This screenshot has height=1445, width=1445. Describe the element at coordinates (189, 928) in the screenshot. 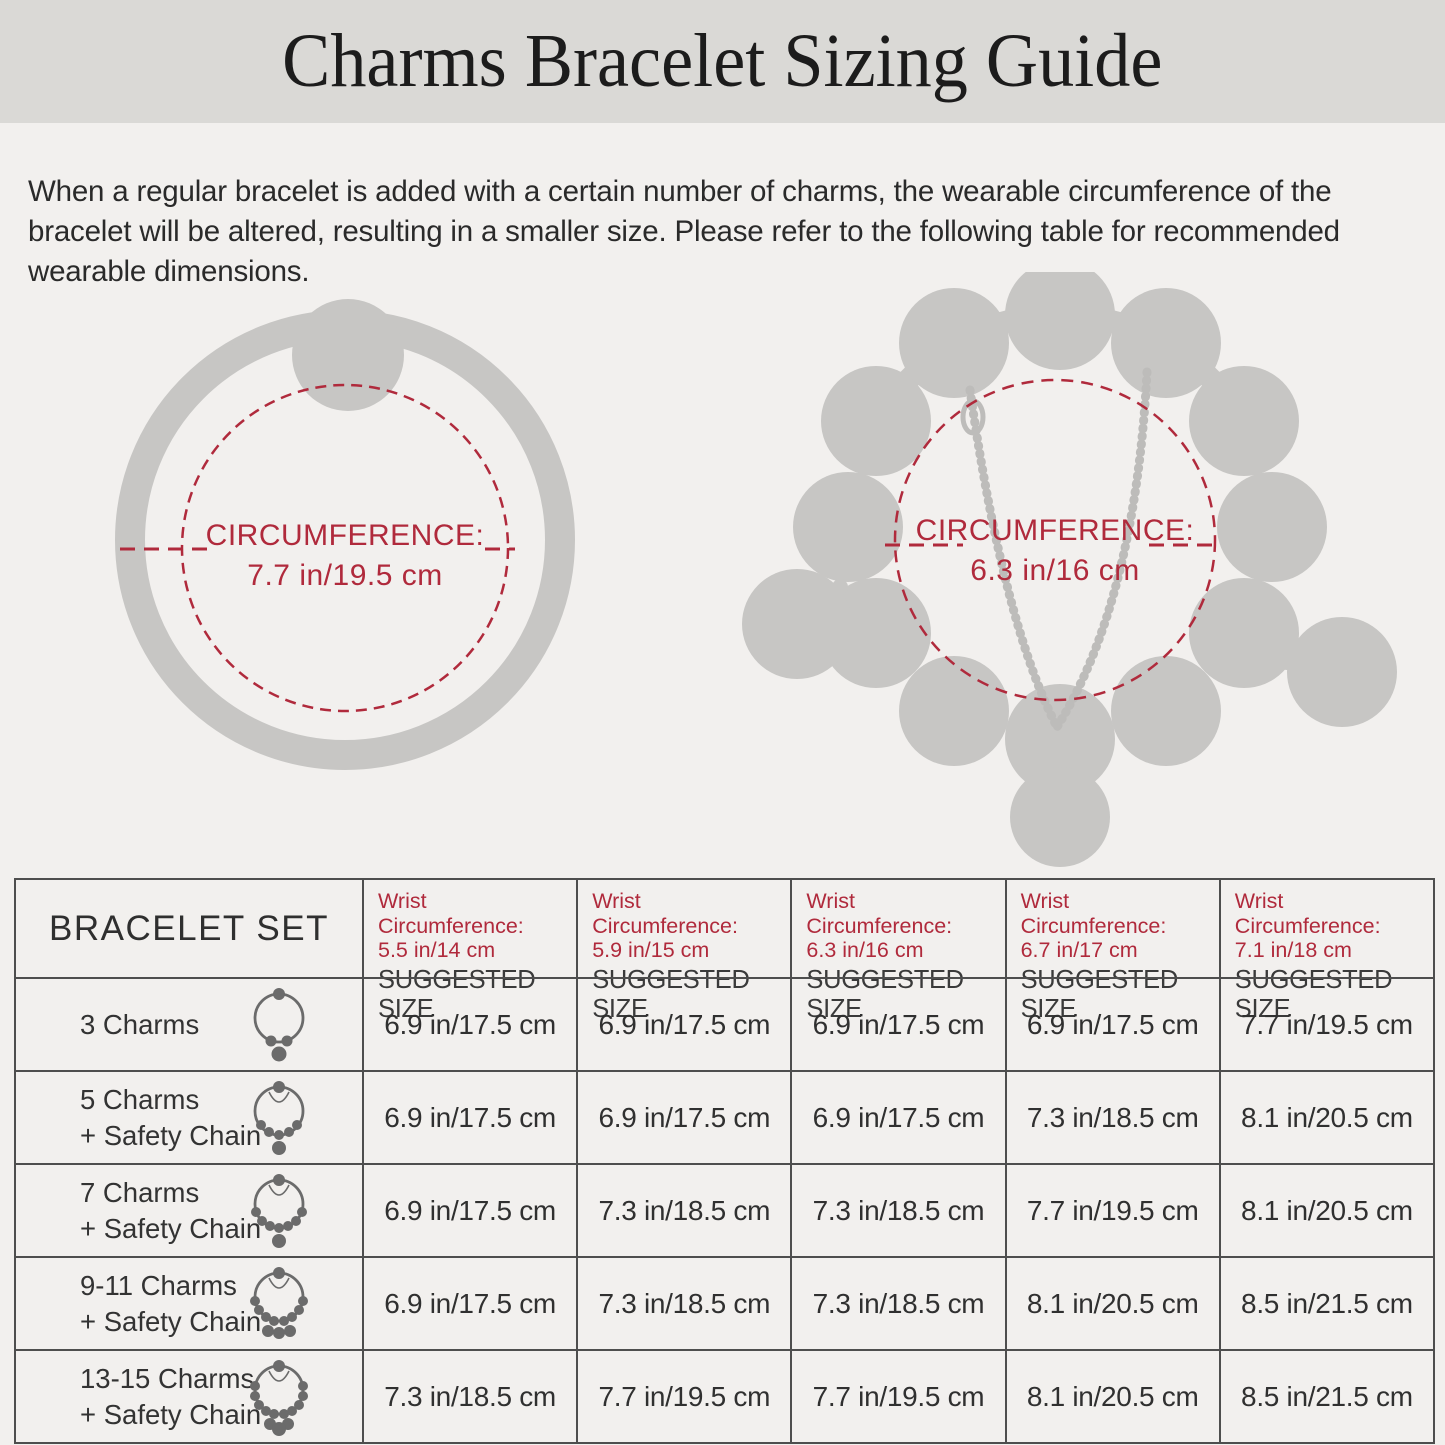

I see `table-header-bracelet-set: BRACELET SET` at that location.